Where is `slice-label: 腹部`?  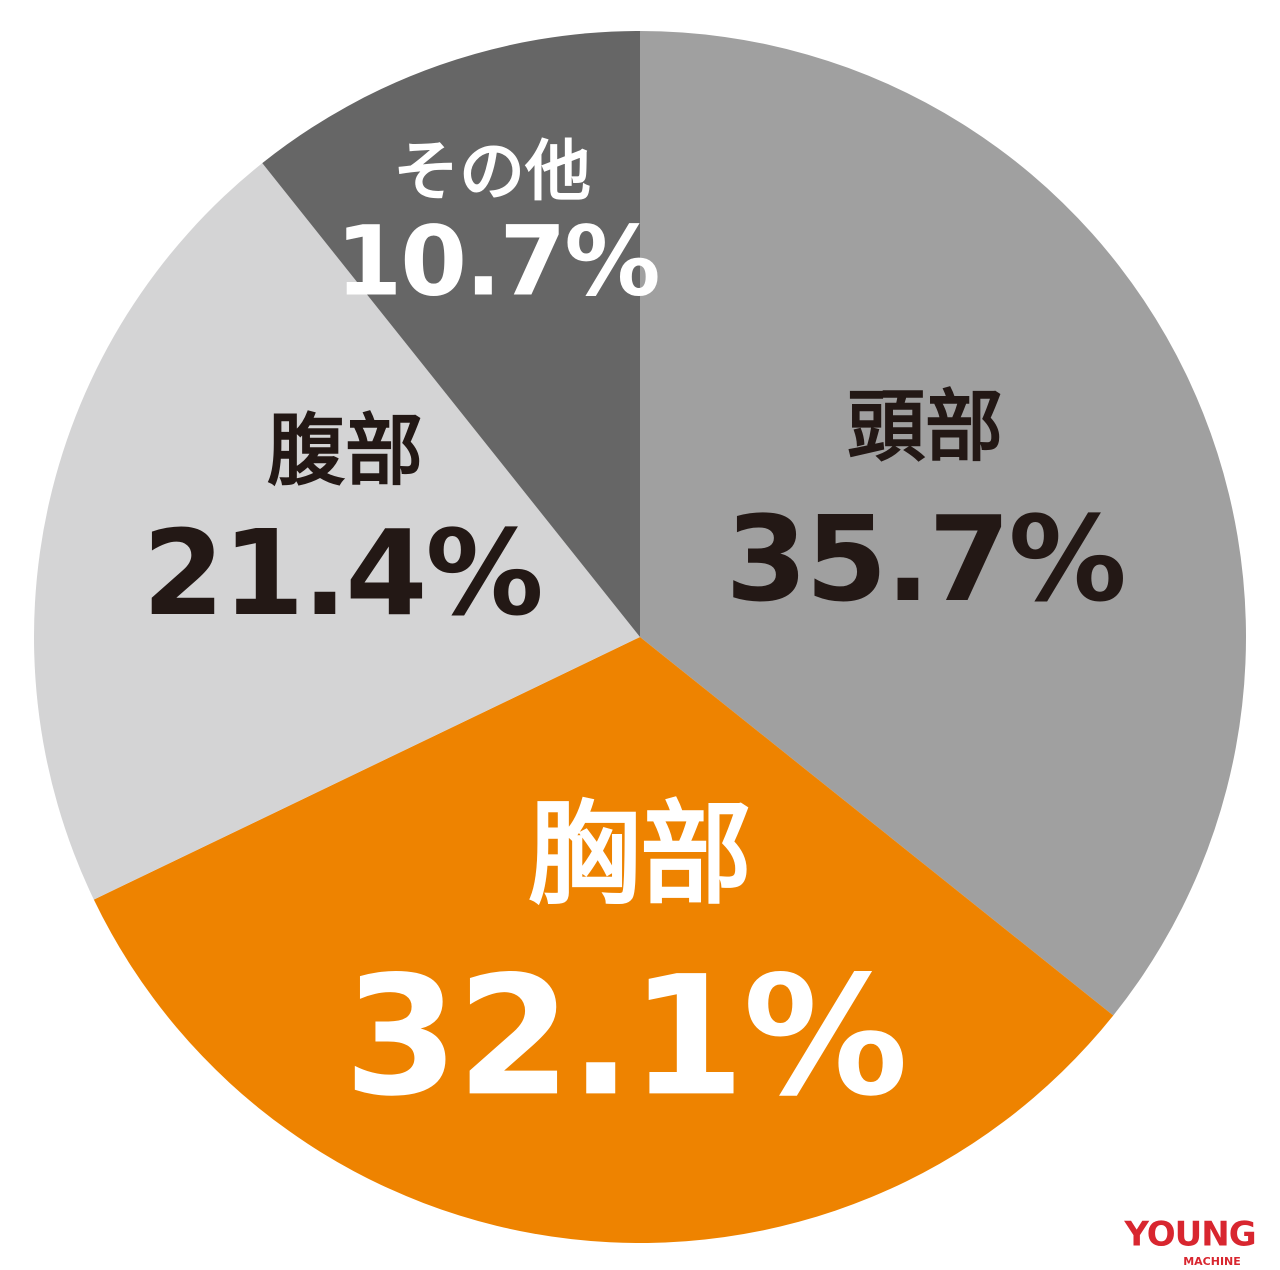
slice-label: 腹部 is located at coordinates (345, 451).